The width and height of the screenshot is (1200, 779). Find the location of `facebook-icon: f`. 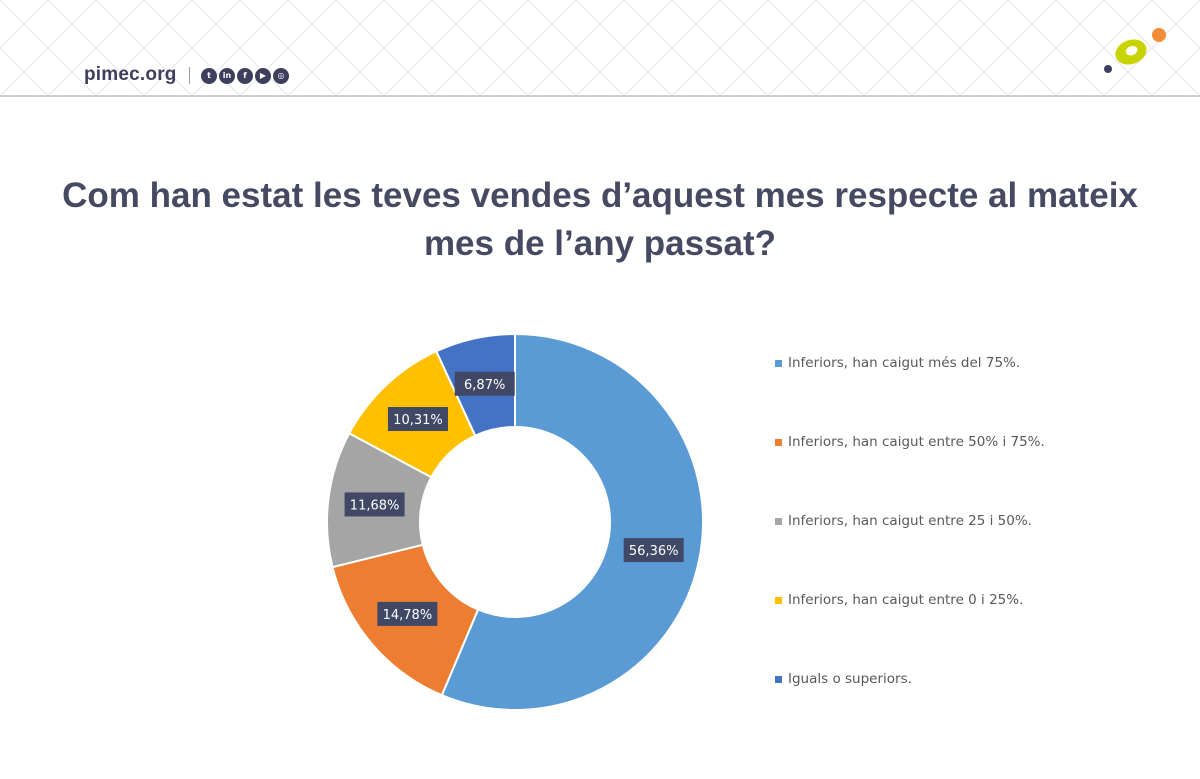

facebook-icon: f is located at coordinates (245, 76).